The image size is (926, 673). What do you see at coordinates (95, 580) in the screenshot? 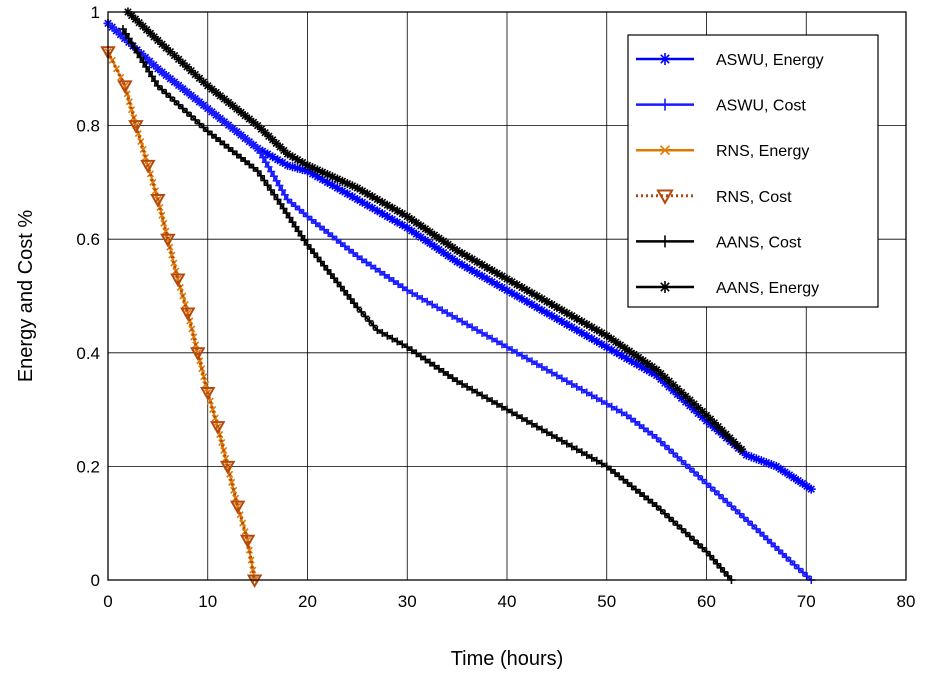
I see `y-tick-label: 0` at bounding box center [95, 580].